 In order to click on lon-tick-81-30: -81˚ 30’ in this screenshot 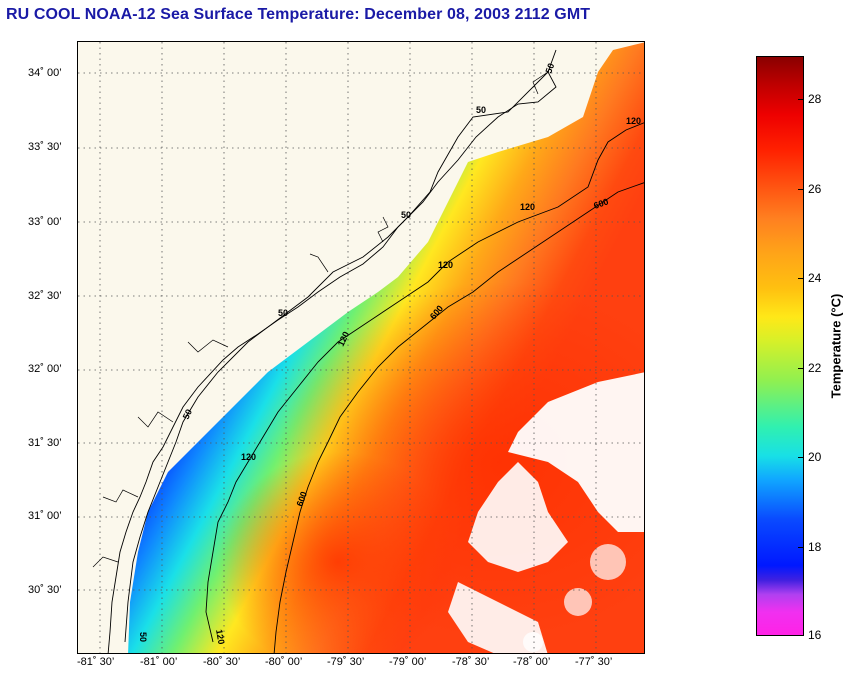, I will do `click(96, 662)`.